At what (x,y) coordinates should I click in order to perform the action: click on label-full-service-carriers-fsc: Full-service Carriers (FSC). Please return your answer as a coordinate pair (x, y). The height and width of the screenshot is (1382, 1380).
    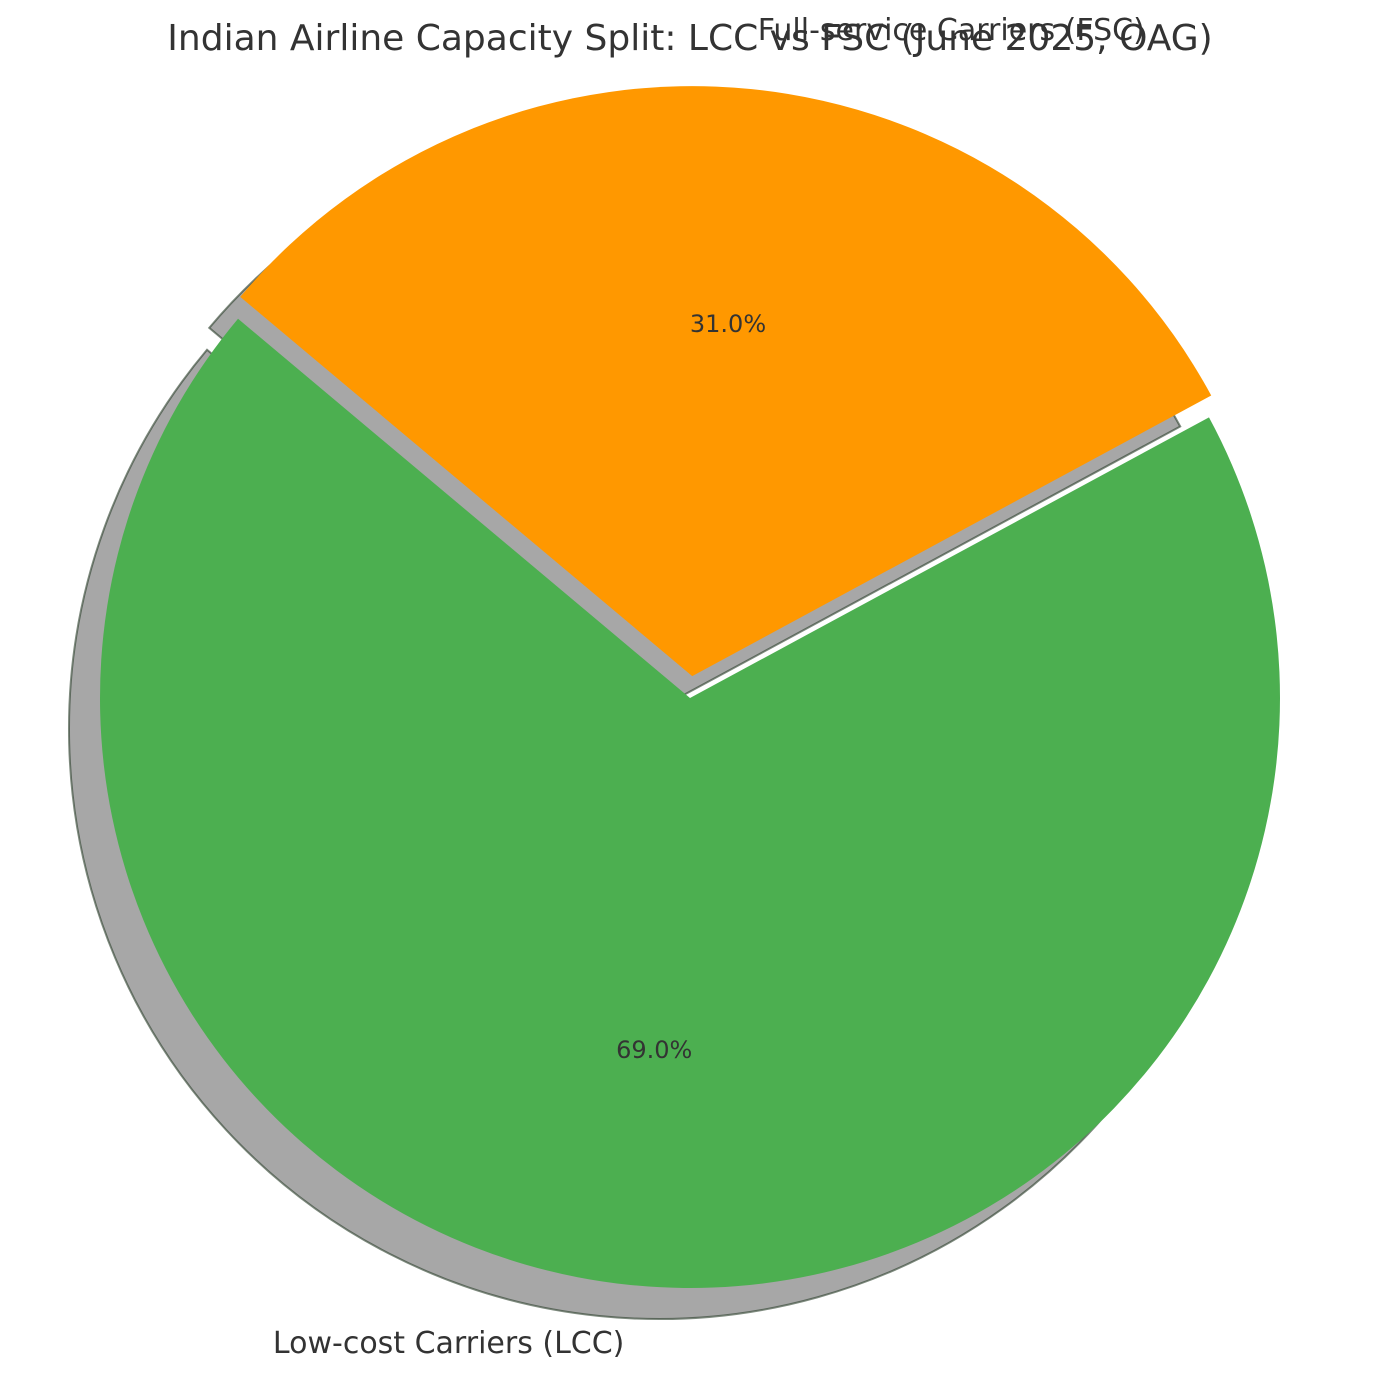
    Looking at the image, I should click on (951, 30).